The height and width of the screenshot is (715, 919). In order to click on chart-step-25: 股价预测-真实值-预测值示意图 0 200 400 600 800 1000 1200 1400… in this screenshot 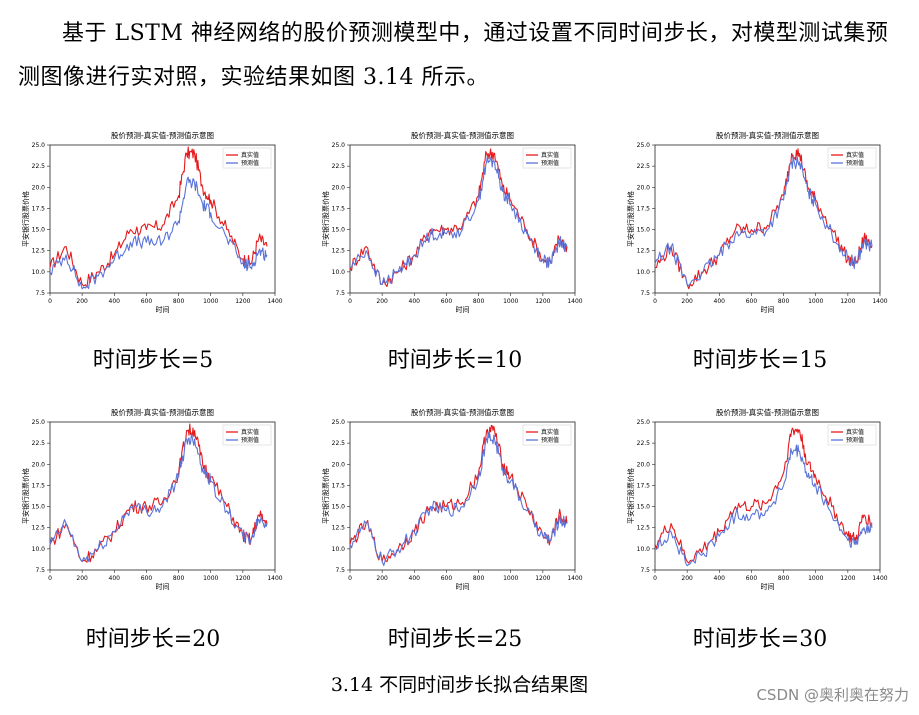, I will do `click(455, 502)`.